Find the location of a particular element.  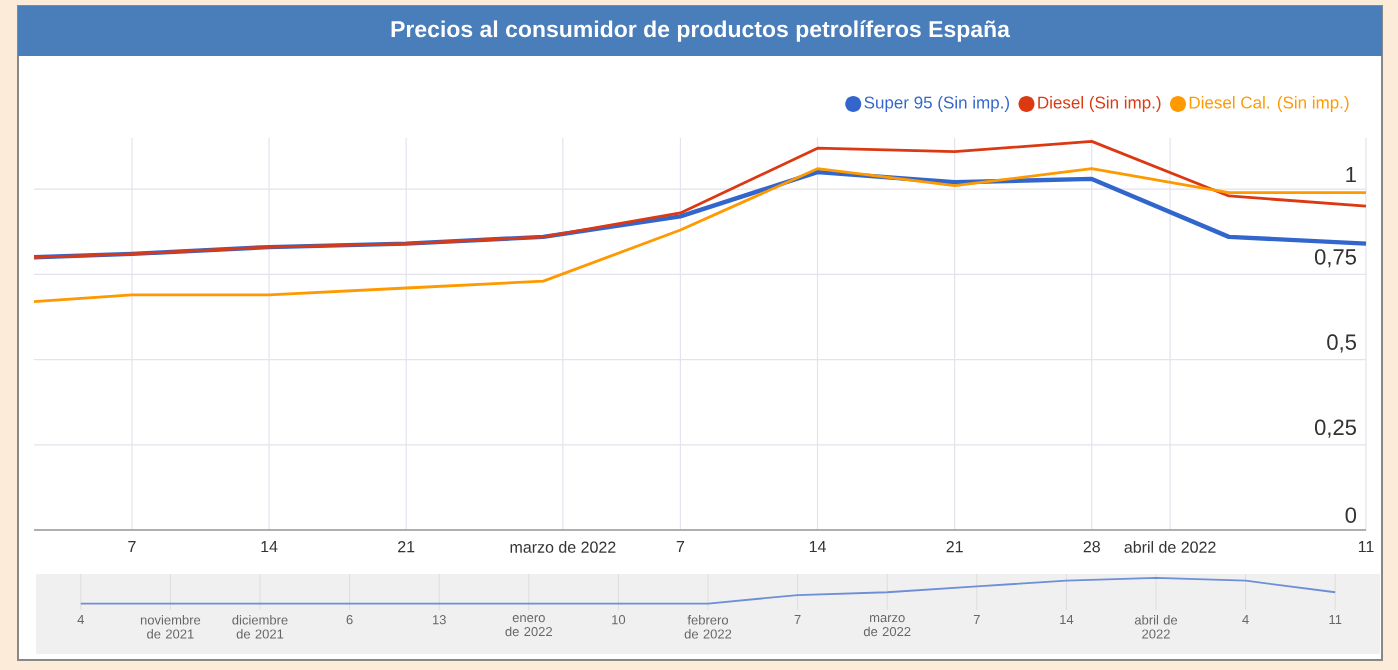

legend-label: Super 95 (Sin imp.) is located at coordinates (937, 104).